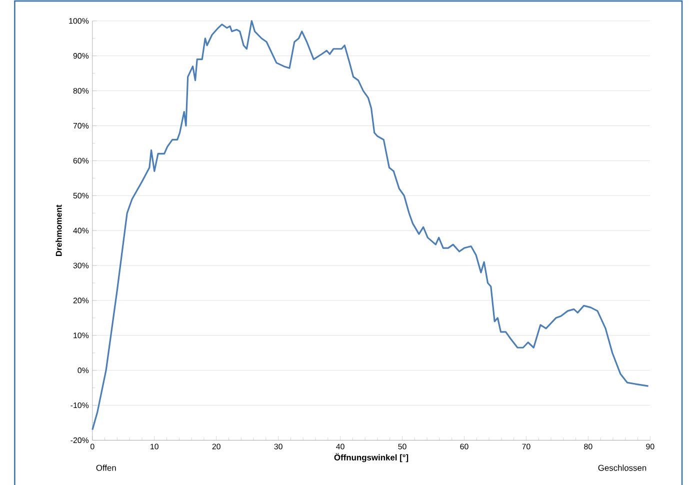 This screenshot has width=689, height=485. I want to click on text: Geschlossen, so click(622, 467).